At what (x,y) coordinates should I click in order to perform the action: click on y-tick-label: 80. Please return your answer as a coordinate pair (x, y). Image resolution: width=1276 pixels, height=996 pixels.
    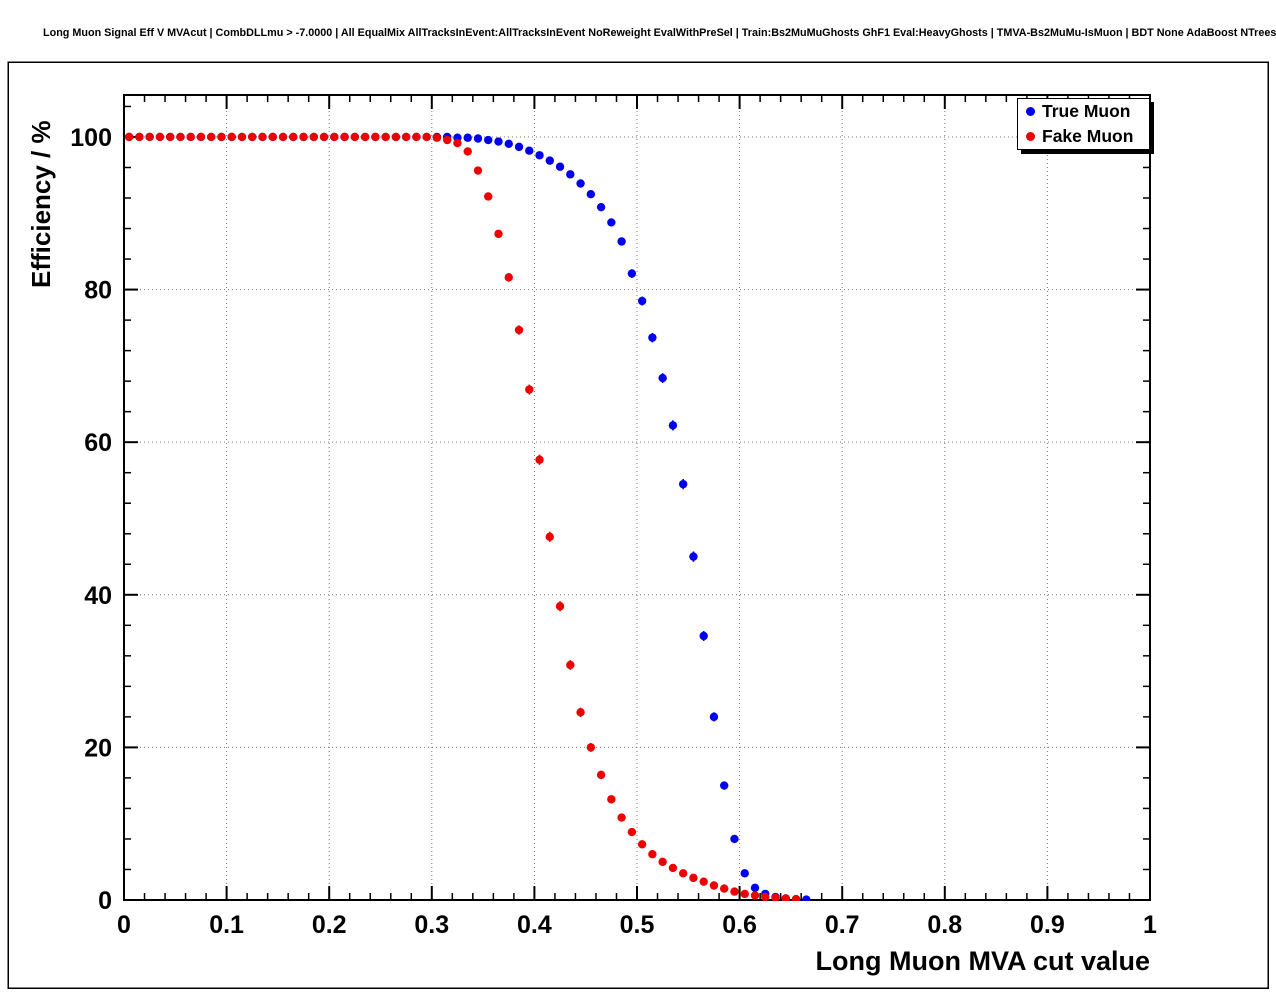
    Looking at the image, I should click on (98, 291).